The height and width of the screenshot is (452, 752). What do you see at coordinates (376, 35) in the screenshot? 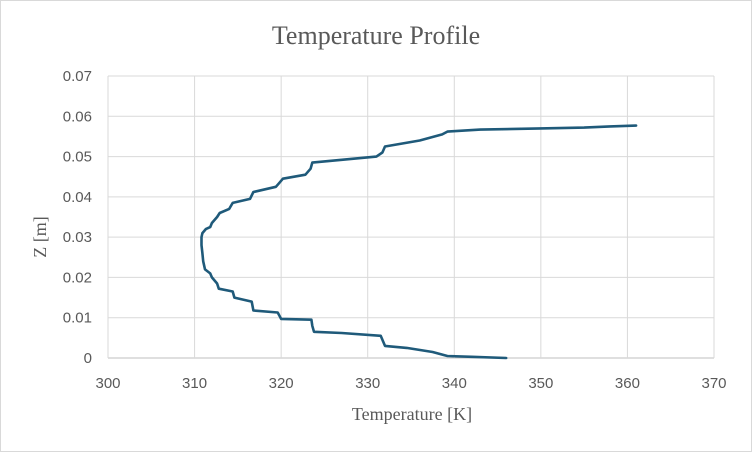
I see `chart-title: Temperature Profile` at bounding box center [376, 35].